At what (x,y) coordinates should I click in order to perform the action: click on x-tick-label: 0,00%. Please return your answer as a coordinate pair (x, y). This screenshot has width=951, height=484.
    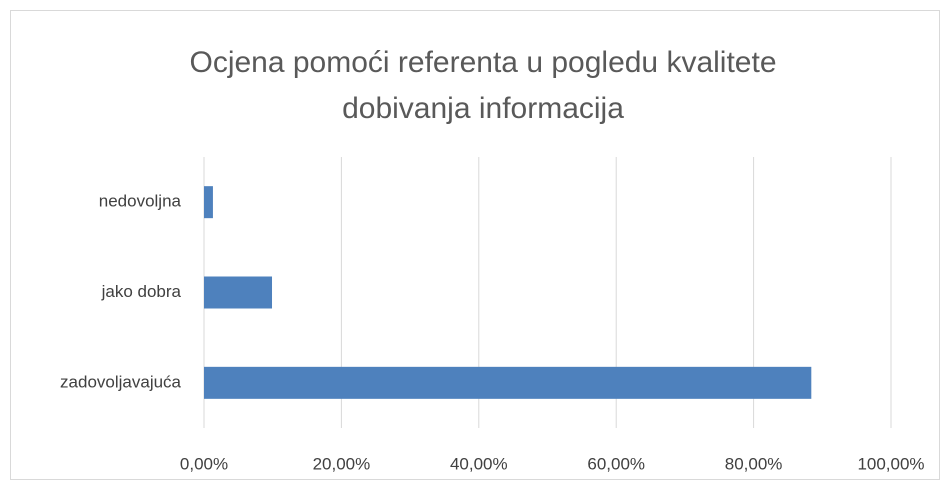
    Looking at the image, I should click on (204, 463).